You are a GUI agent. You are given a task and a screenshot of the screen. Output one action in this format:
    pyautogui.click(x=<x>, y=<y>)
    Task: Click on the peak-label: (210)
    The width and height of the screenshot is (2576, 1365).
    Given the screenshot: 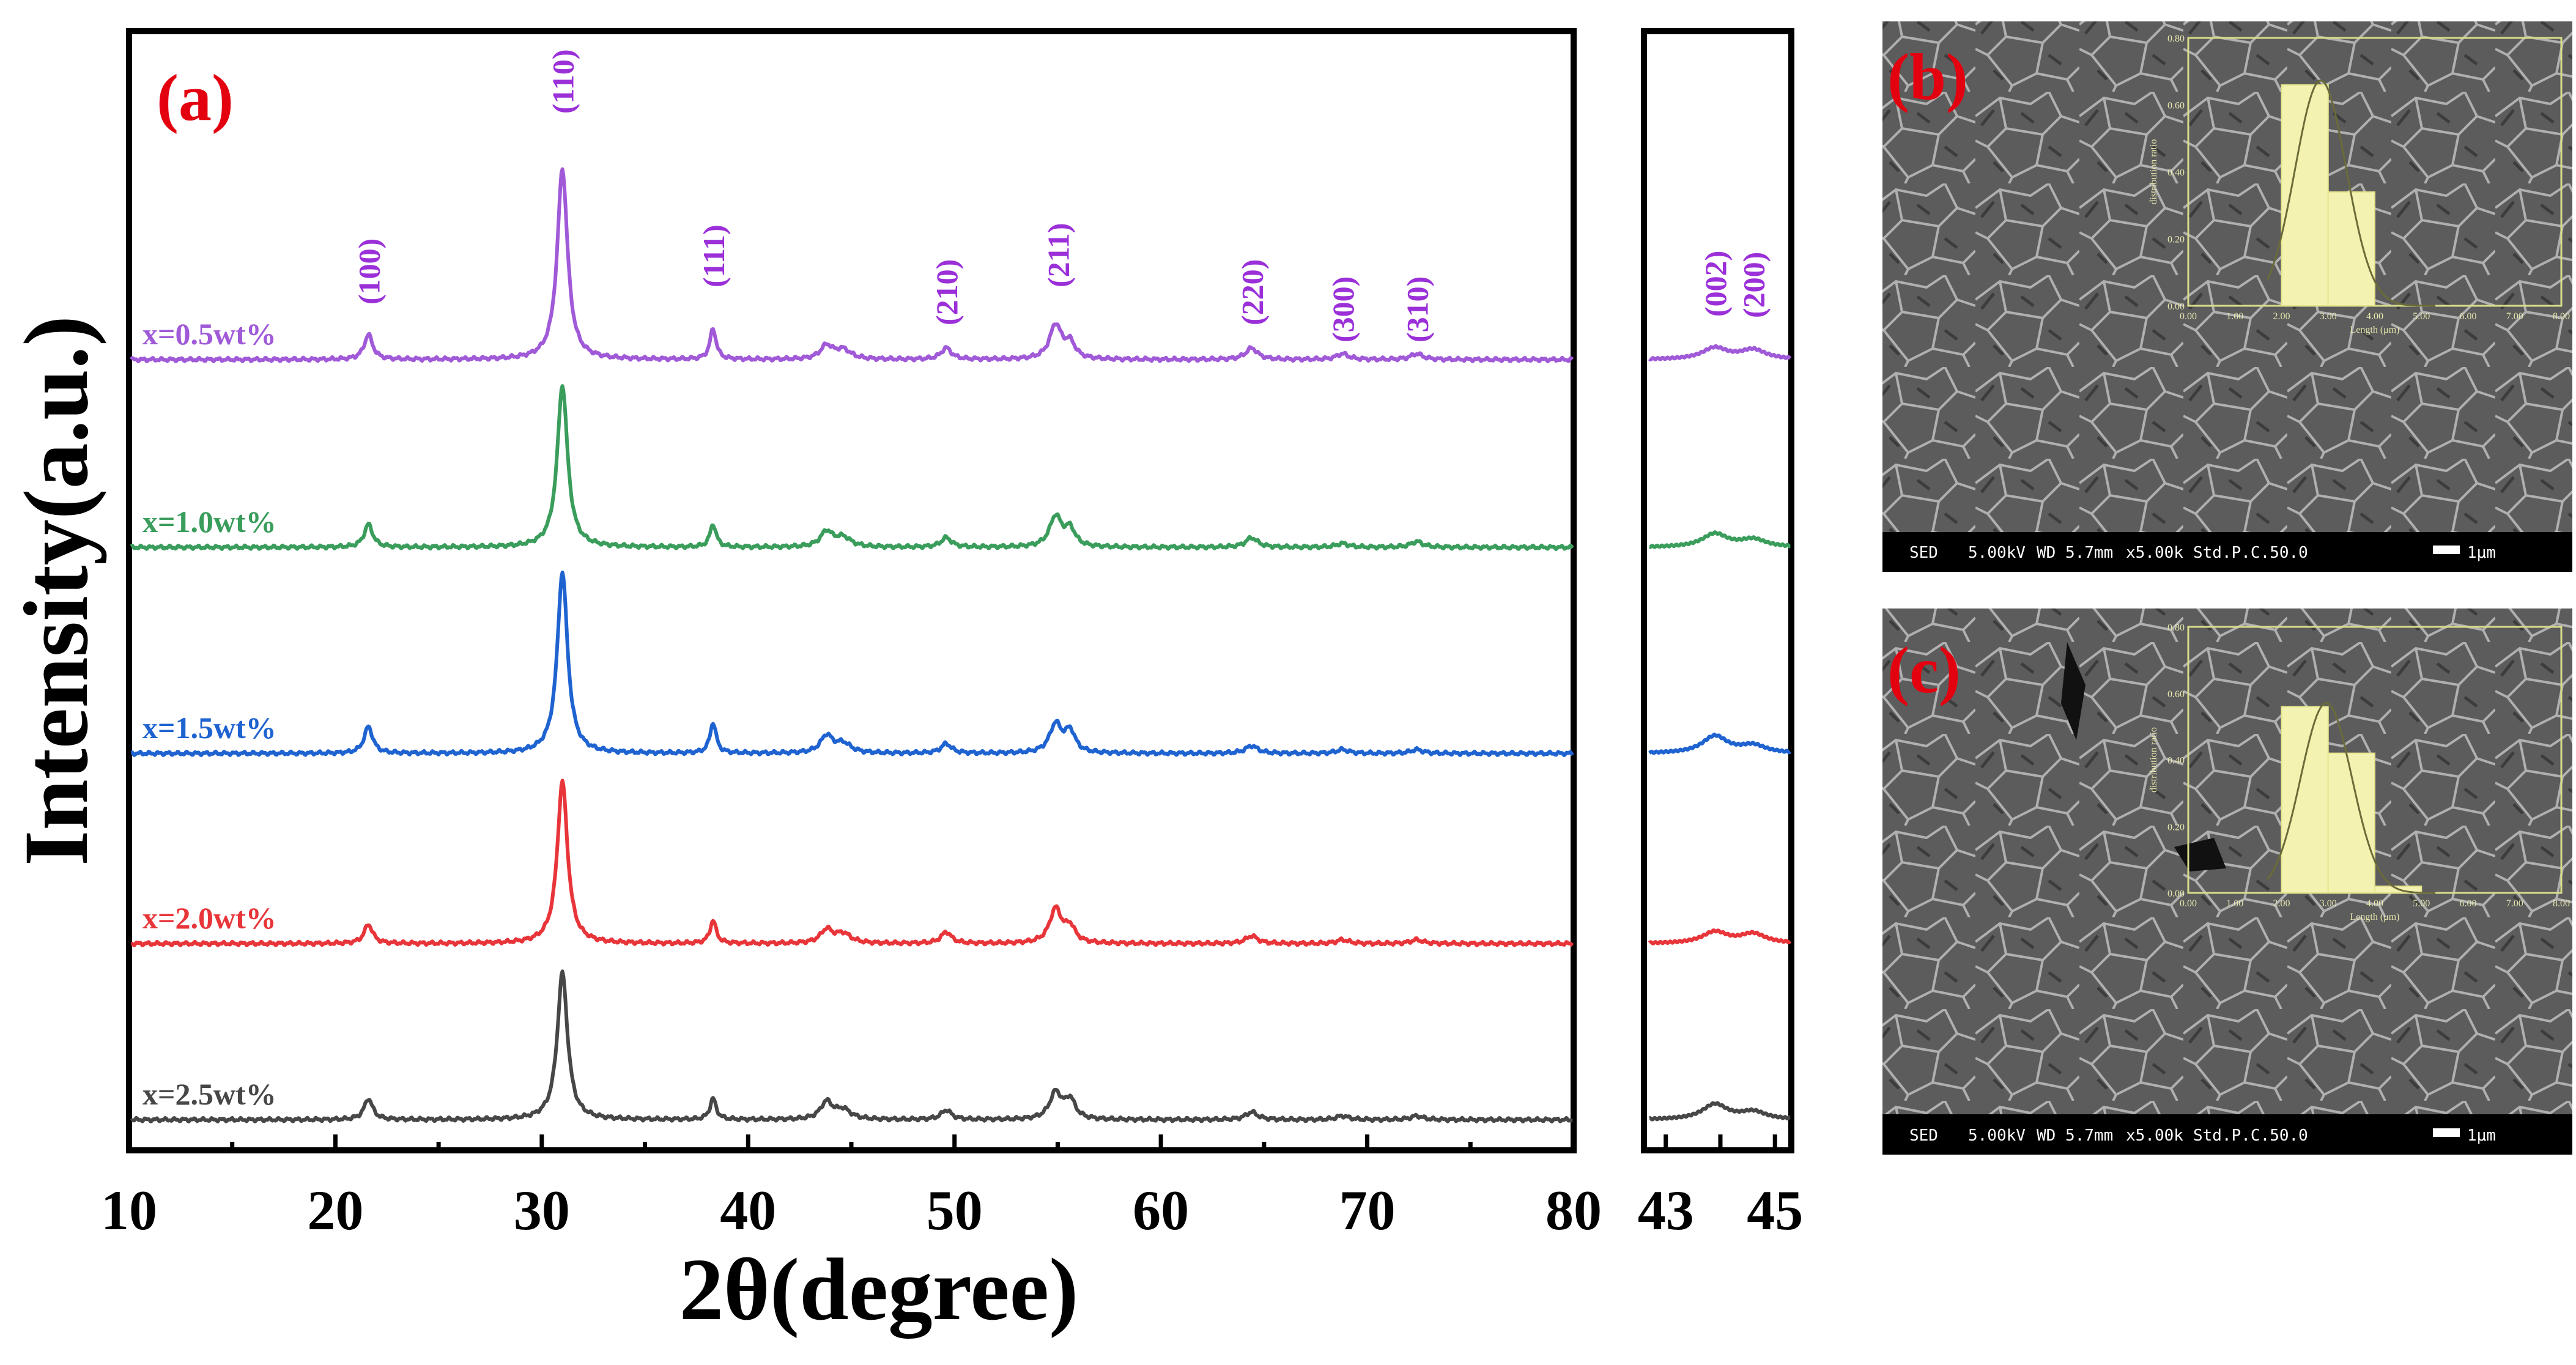 What is the action you would take?
    pyautogui.click(x=947, y=292)
    